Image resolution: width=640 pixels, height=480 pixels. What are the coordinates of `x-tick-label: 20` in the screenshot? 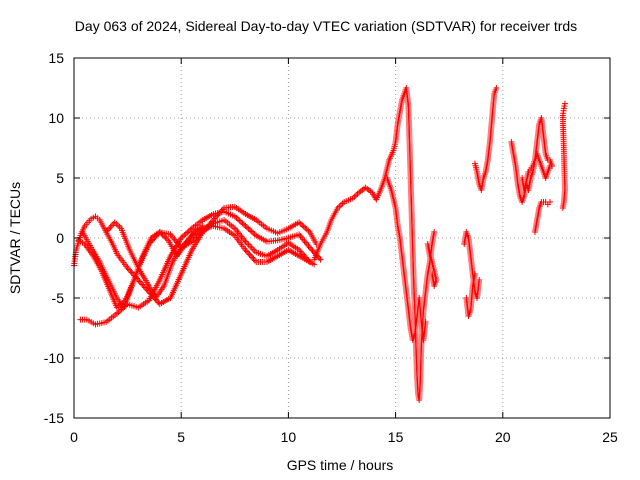 It's located at (503, 437).